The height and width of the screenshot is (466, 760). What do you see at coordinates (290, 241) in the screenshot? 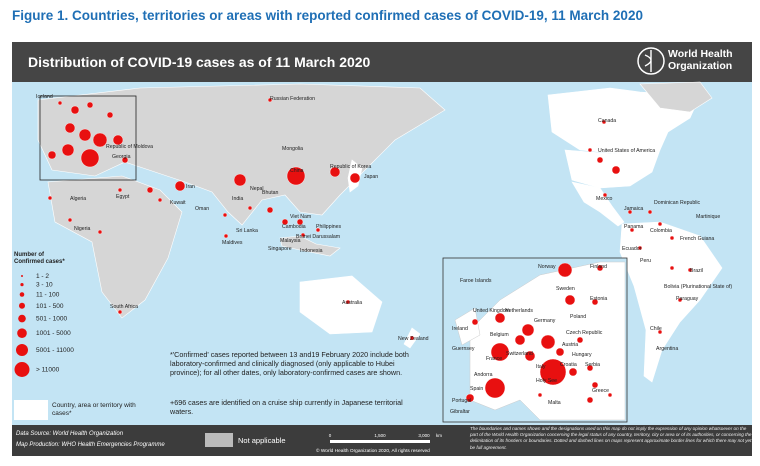
I see `country-label: Malaysia` at bounding box center [290, 241].